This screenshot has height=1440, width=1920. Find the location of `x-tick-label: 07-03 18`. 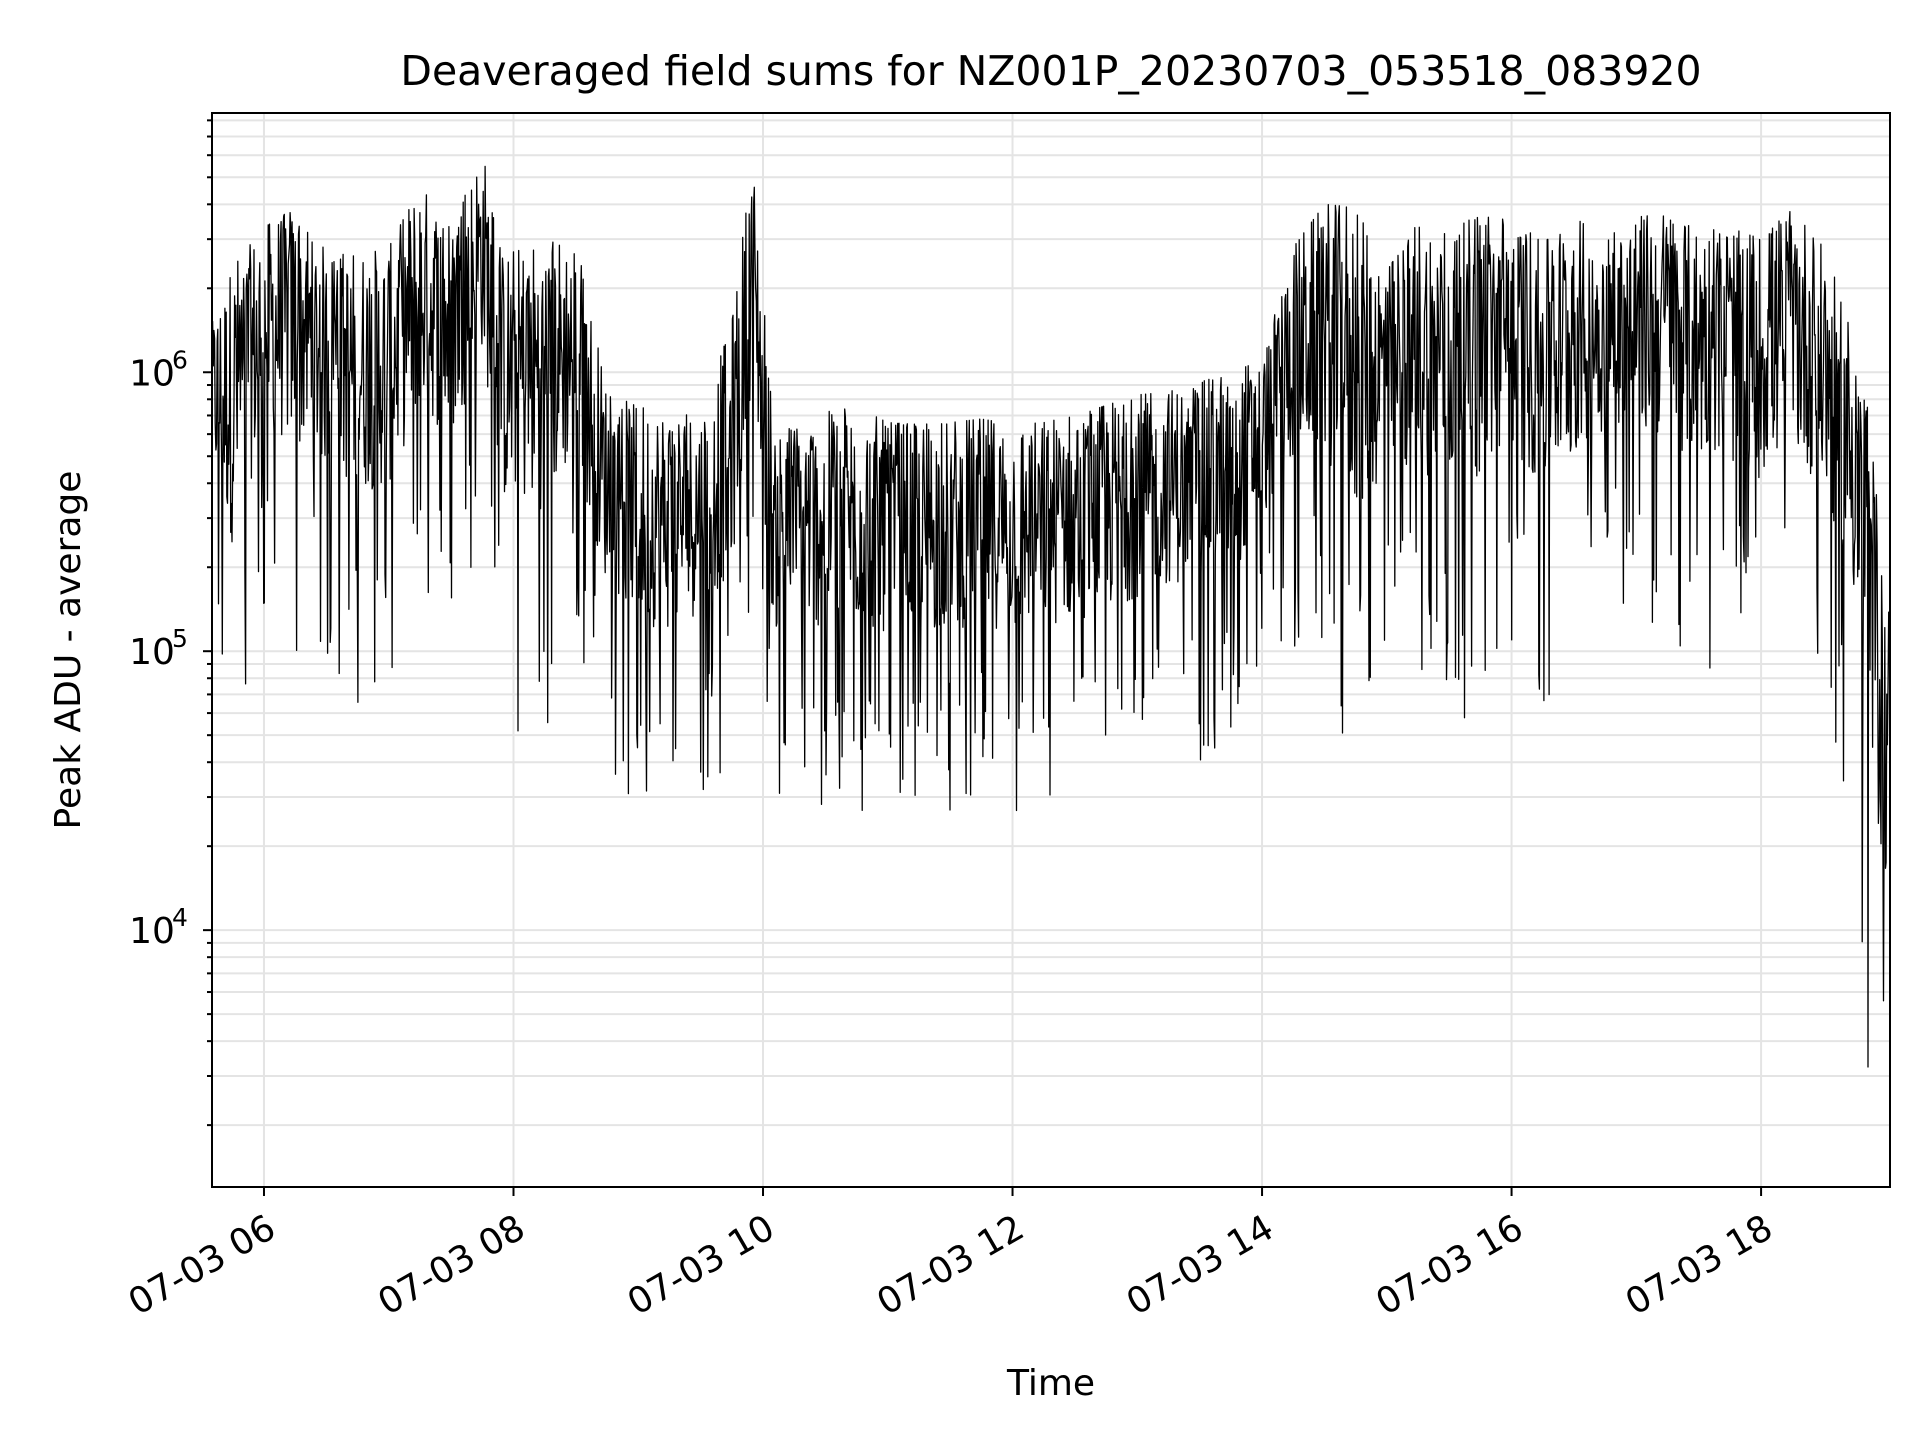

x-tick-label: 07-03 18 is located at coordinates (1699, 1265).